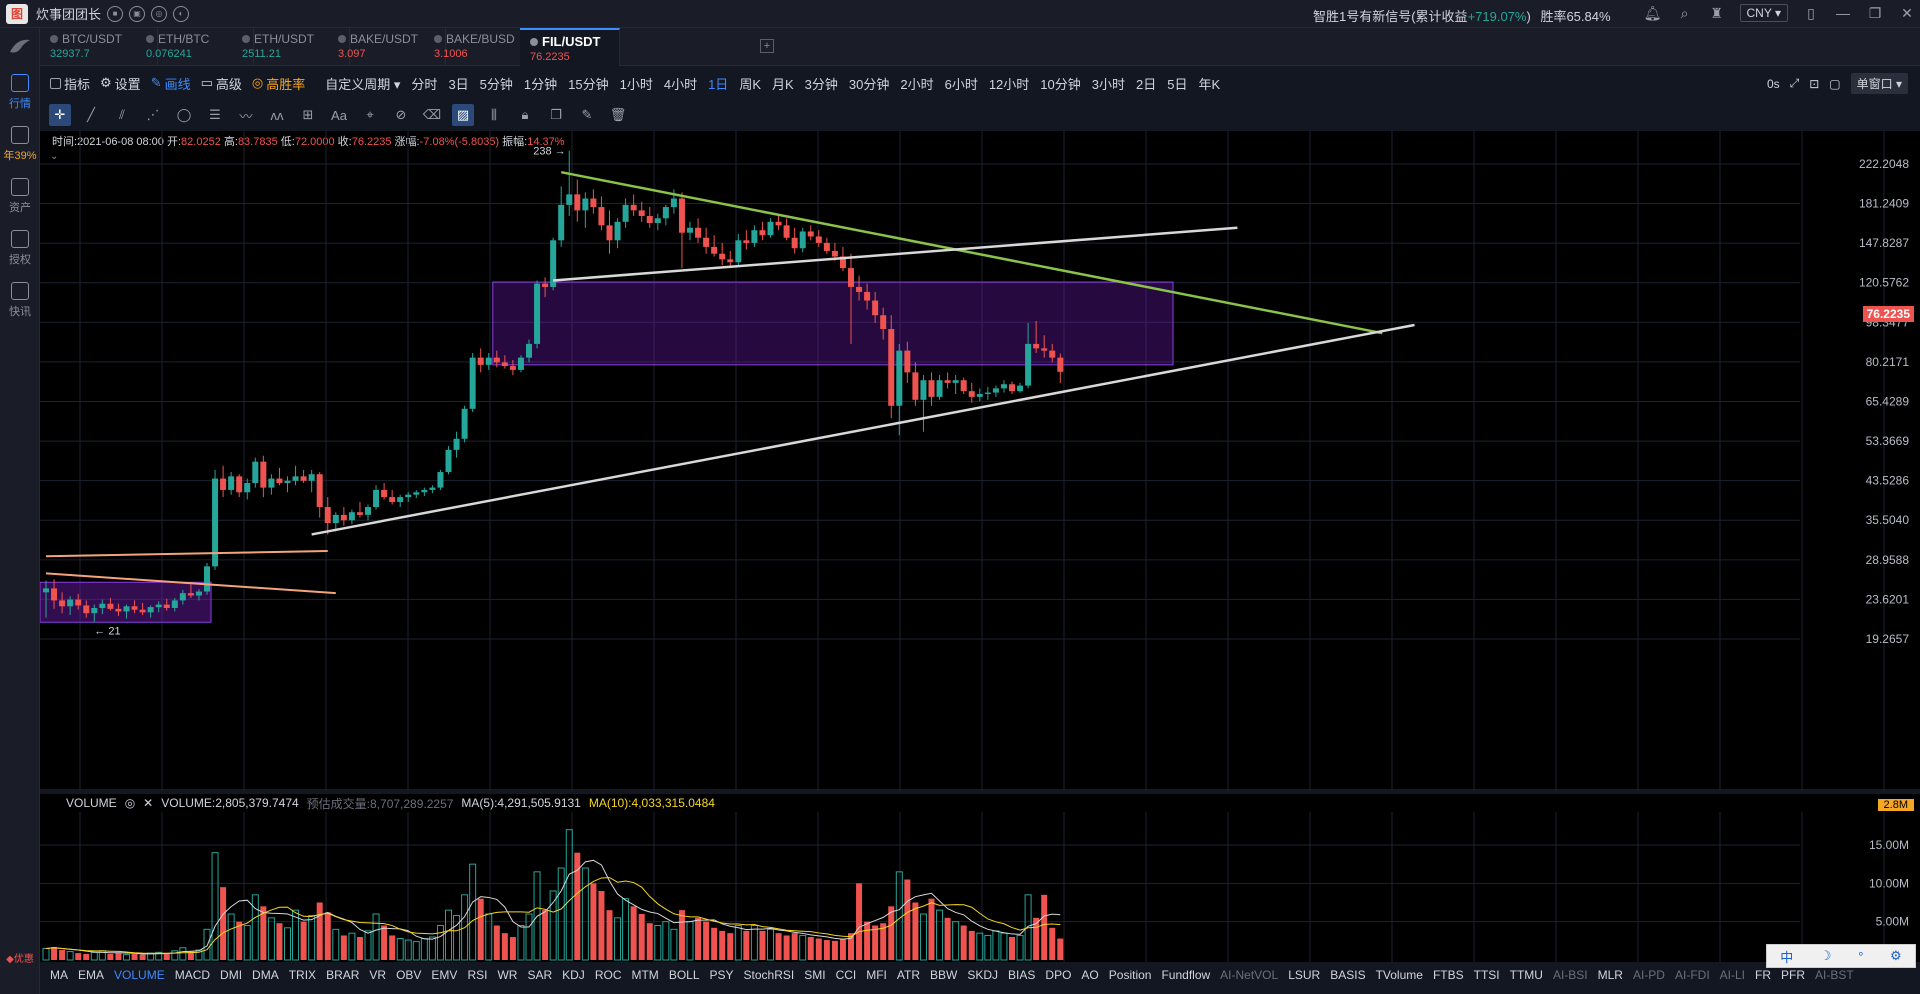 This screenshot has width=1920, height=994. I want to click on screenshot-icon: ⊡, so click(1814, 83).